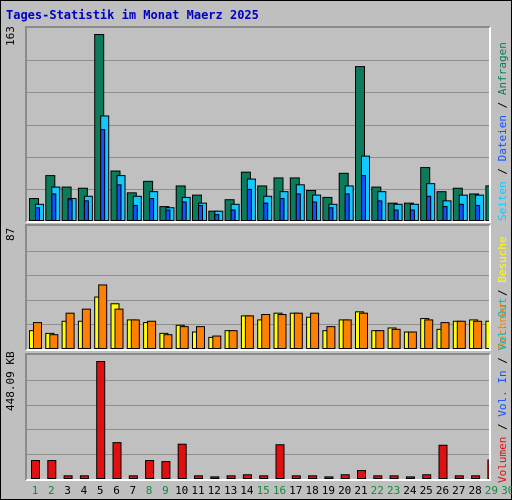 This screenshot has height=500, width=512. Describe the element at coordinates (312, 490) in the screenshot. I see `x-label-day-18: 18` at that location.